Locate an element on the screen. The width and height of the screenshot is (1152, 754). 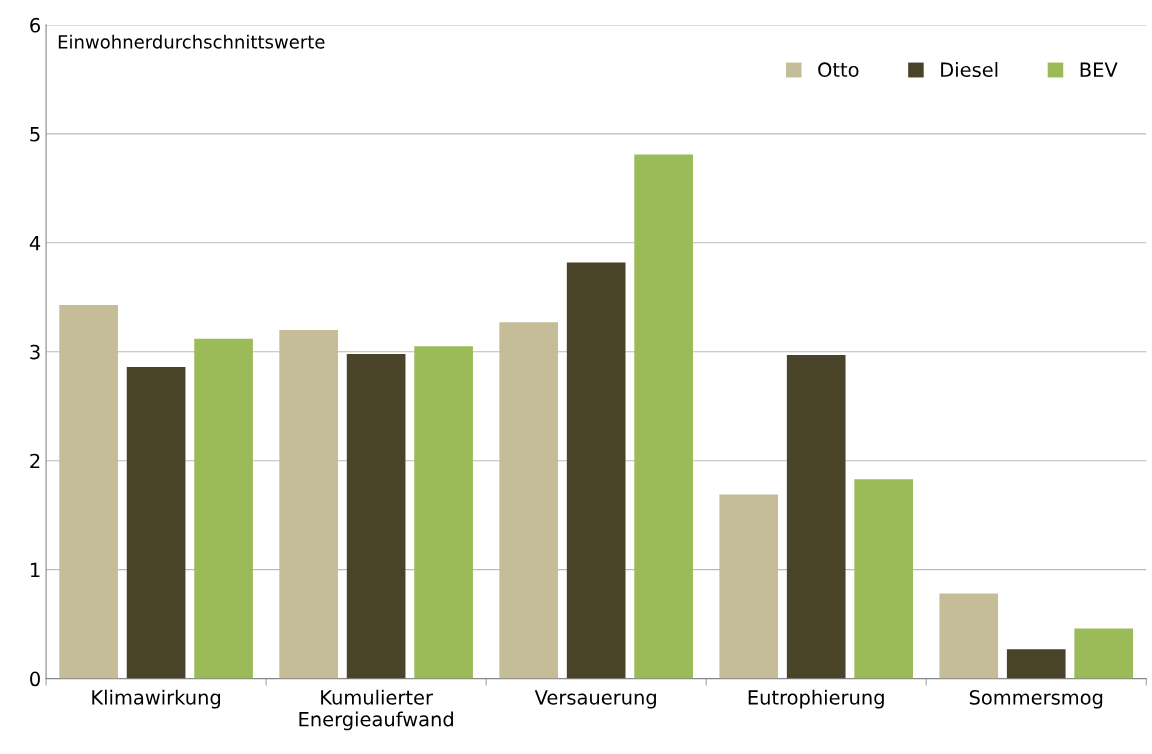
legend-label: Otto is located at coordinates (838, 70).